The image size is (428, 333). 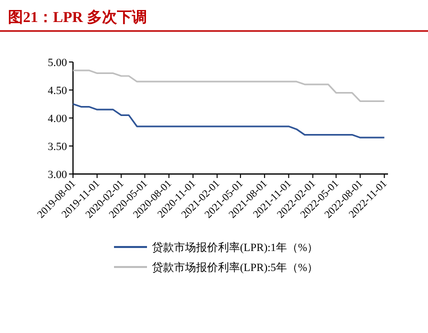 What do you see at coordinates (58, 119) in the screenshot?
I see `y-tick-label: 4.00` at bounding box center [58, 119].